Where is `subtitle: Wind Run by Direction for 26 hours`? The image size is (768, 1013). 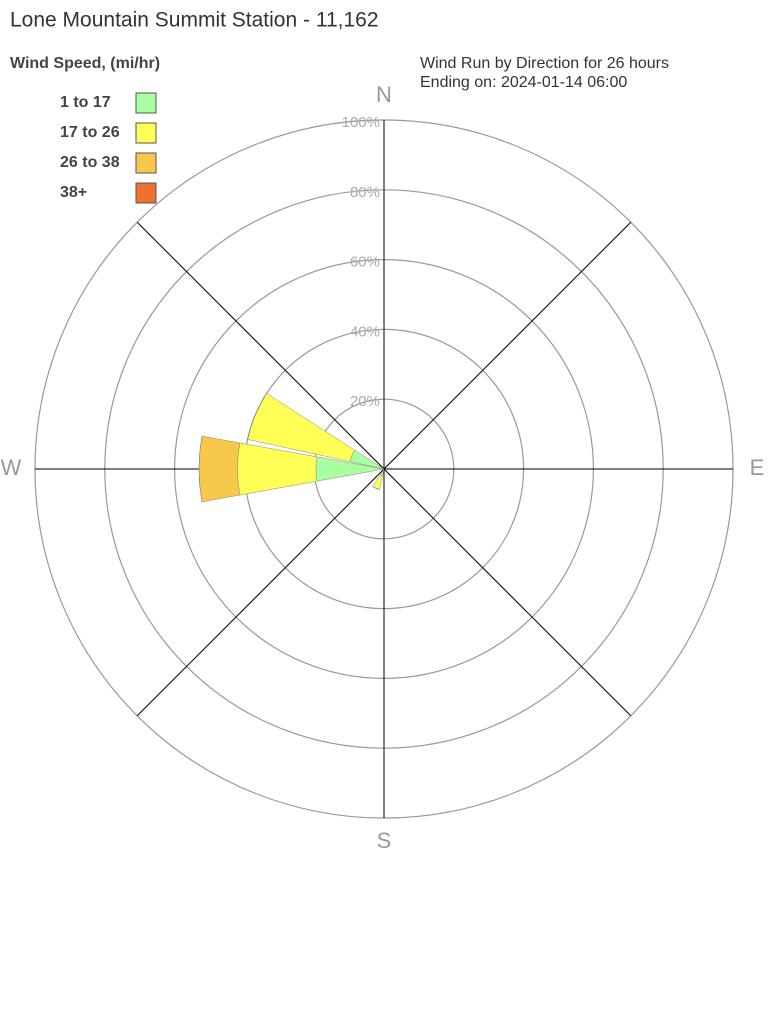
subtitle: Wind Run by Direction for 26 hours is located at coordinates (544, 63).